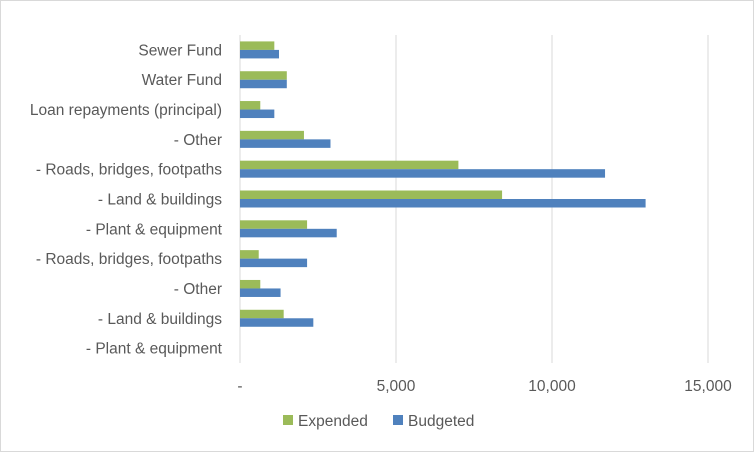 This screenshot has width=754, height=453. Describe the element at coordinates (126, 110) in the screenshot. I see `category-label: Loan repayments (principal)` at that location.